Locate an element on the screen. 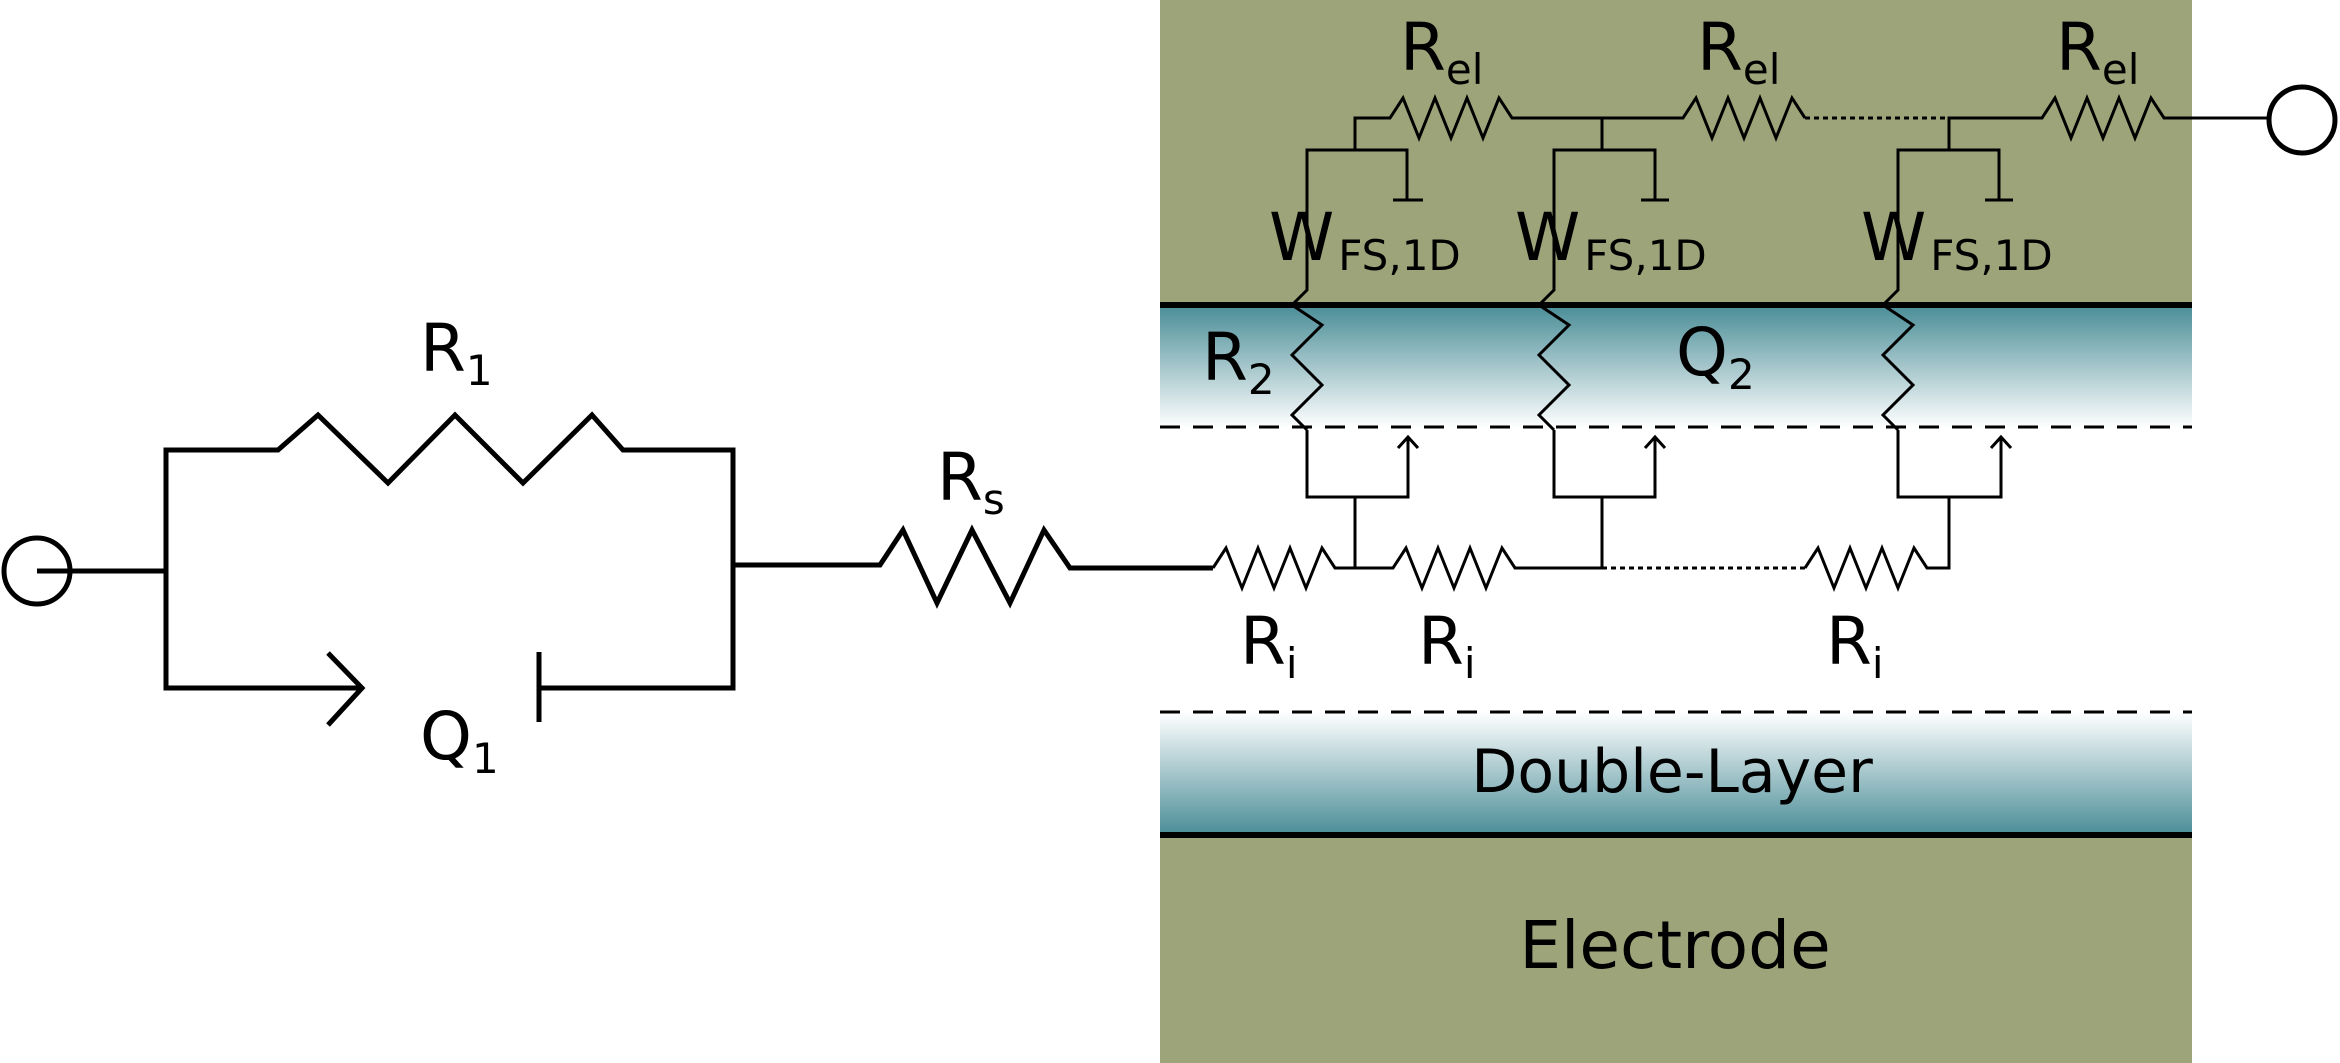  ri-label-3: Ri is located at coordinates (1855, 645).